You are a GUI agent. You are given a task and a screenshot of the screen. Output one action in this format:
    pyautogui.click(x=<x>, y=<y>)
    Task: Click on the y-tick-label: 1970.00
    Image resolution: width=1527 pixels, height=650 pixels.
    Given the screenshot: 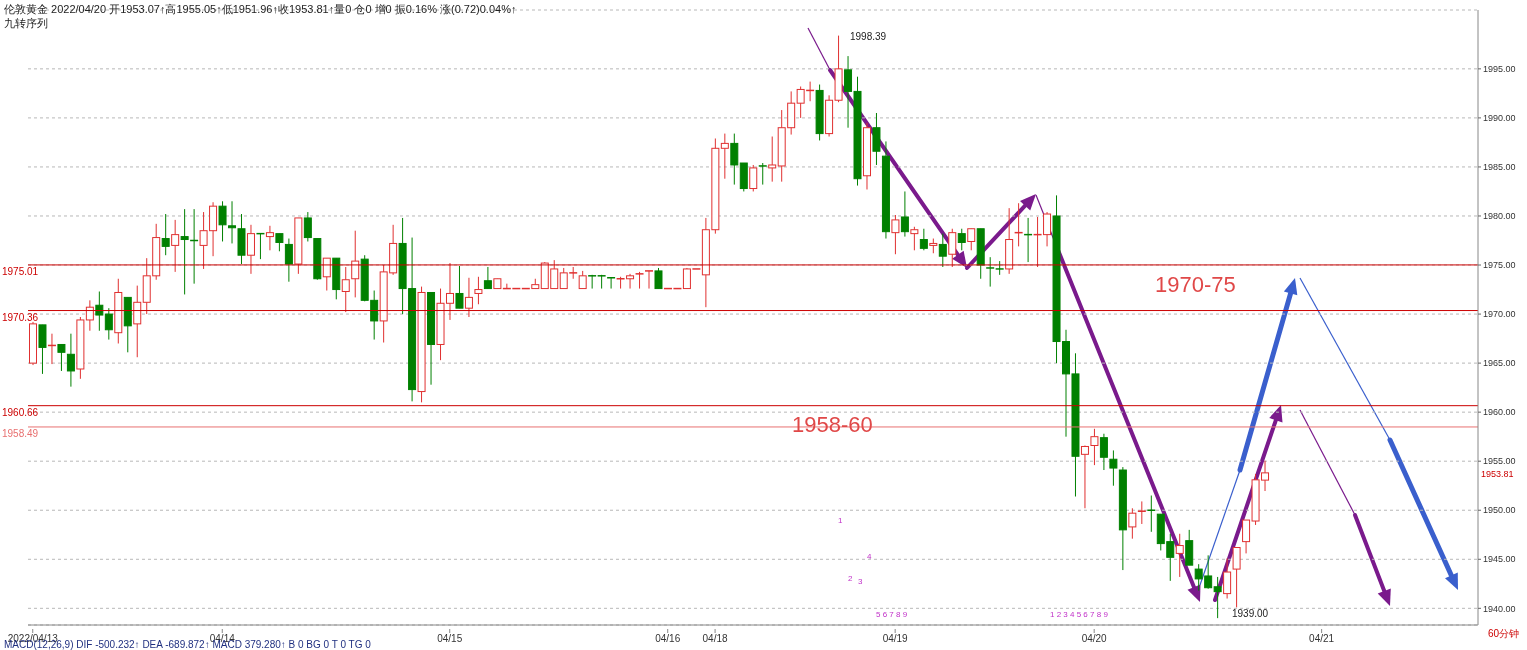 What is the action you would take?
    pyautogui.click(x=1499, y=314)
    